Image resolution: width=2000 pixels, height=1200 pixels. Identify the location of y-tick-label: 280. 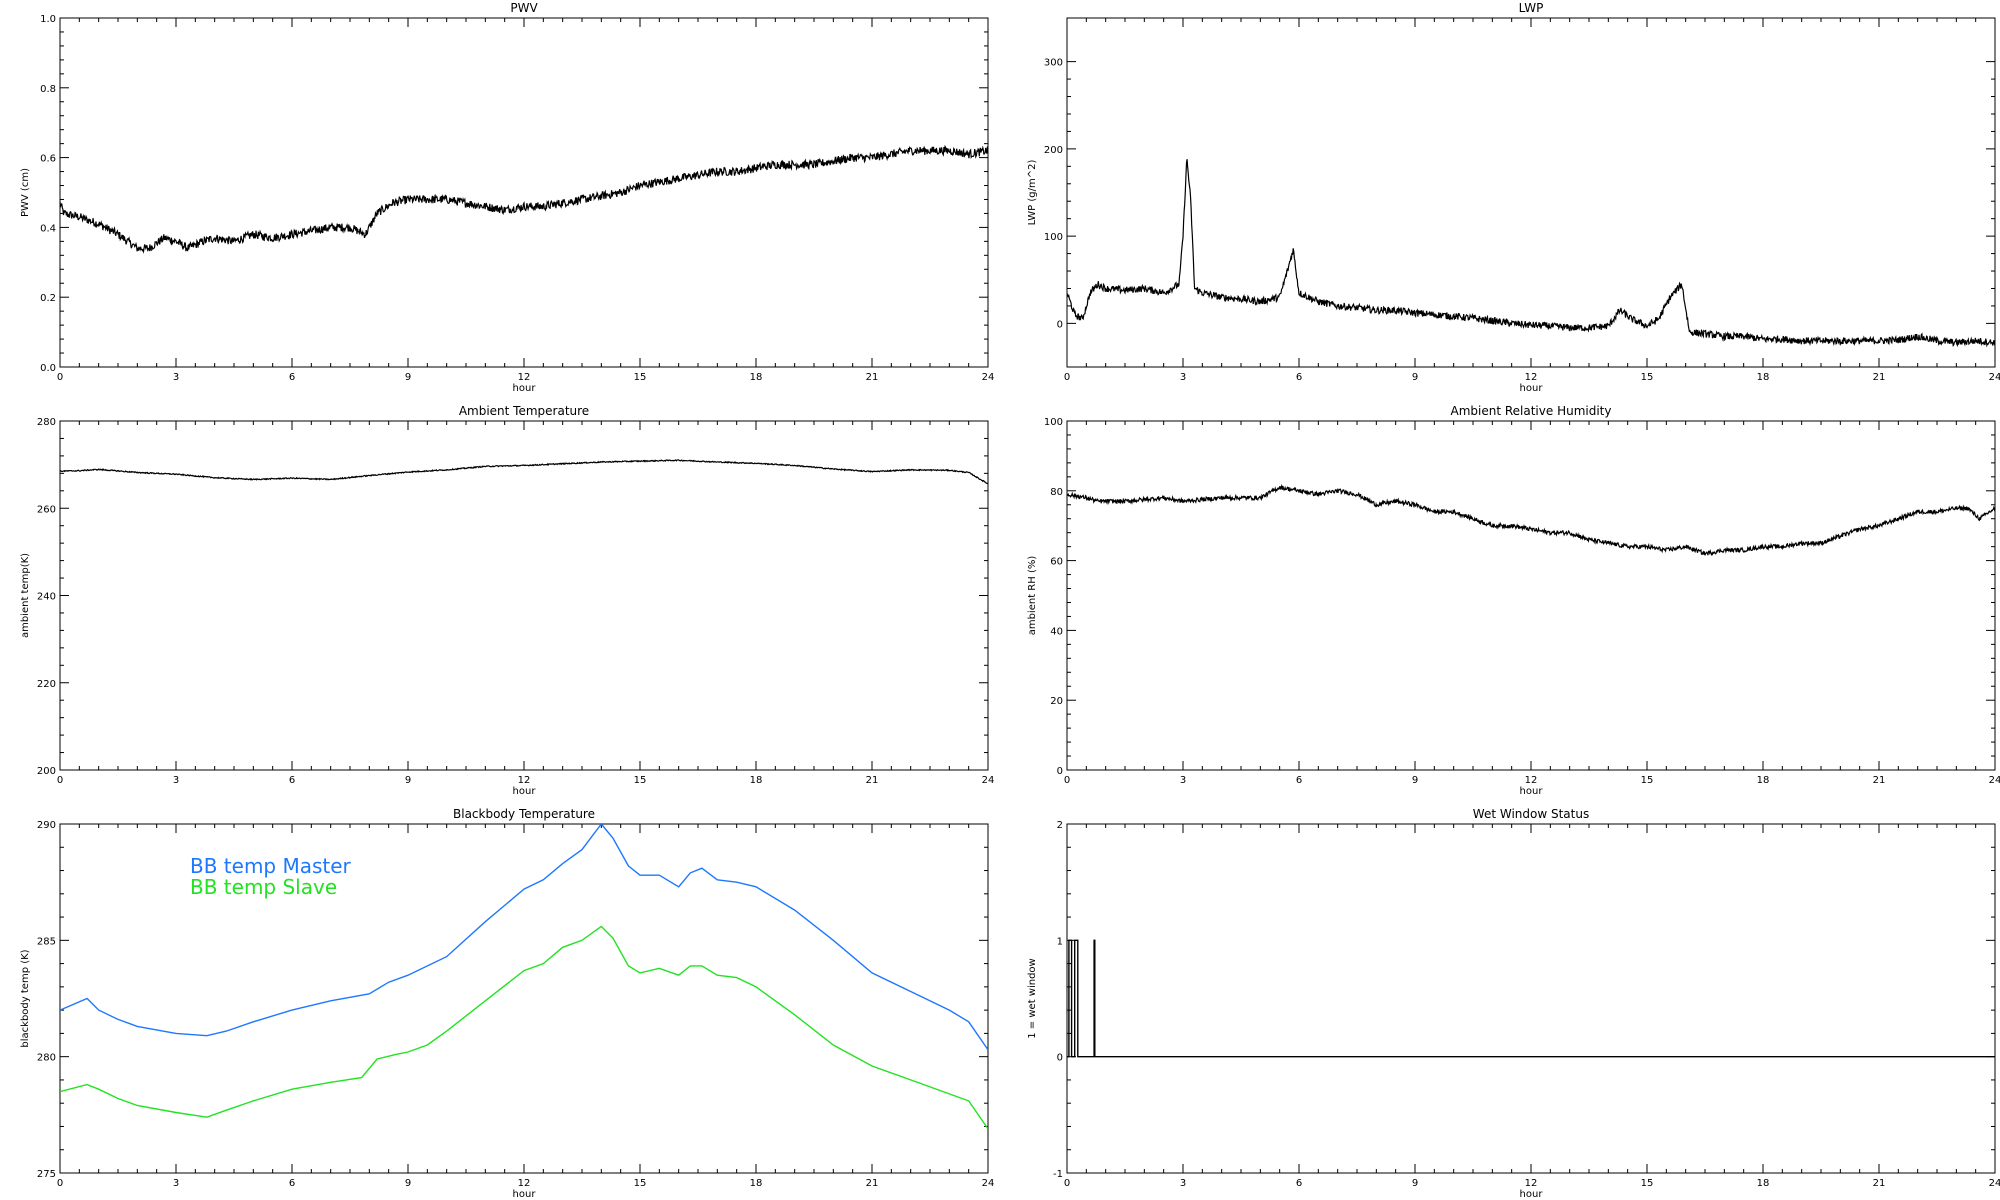
(46, 1058).